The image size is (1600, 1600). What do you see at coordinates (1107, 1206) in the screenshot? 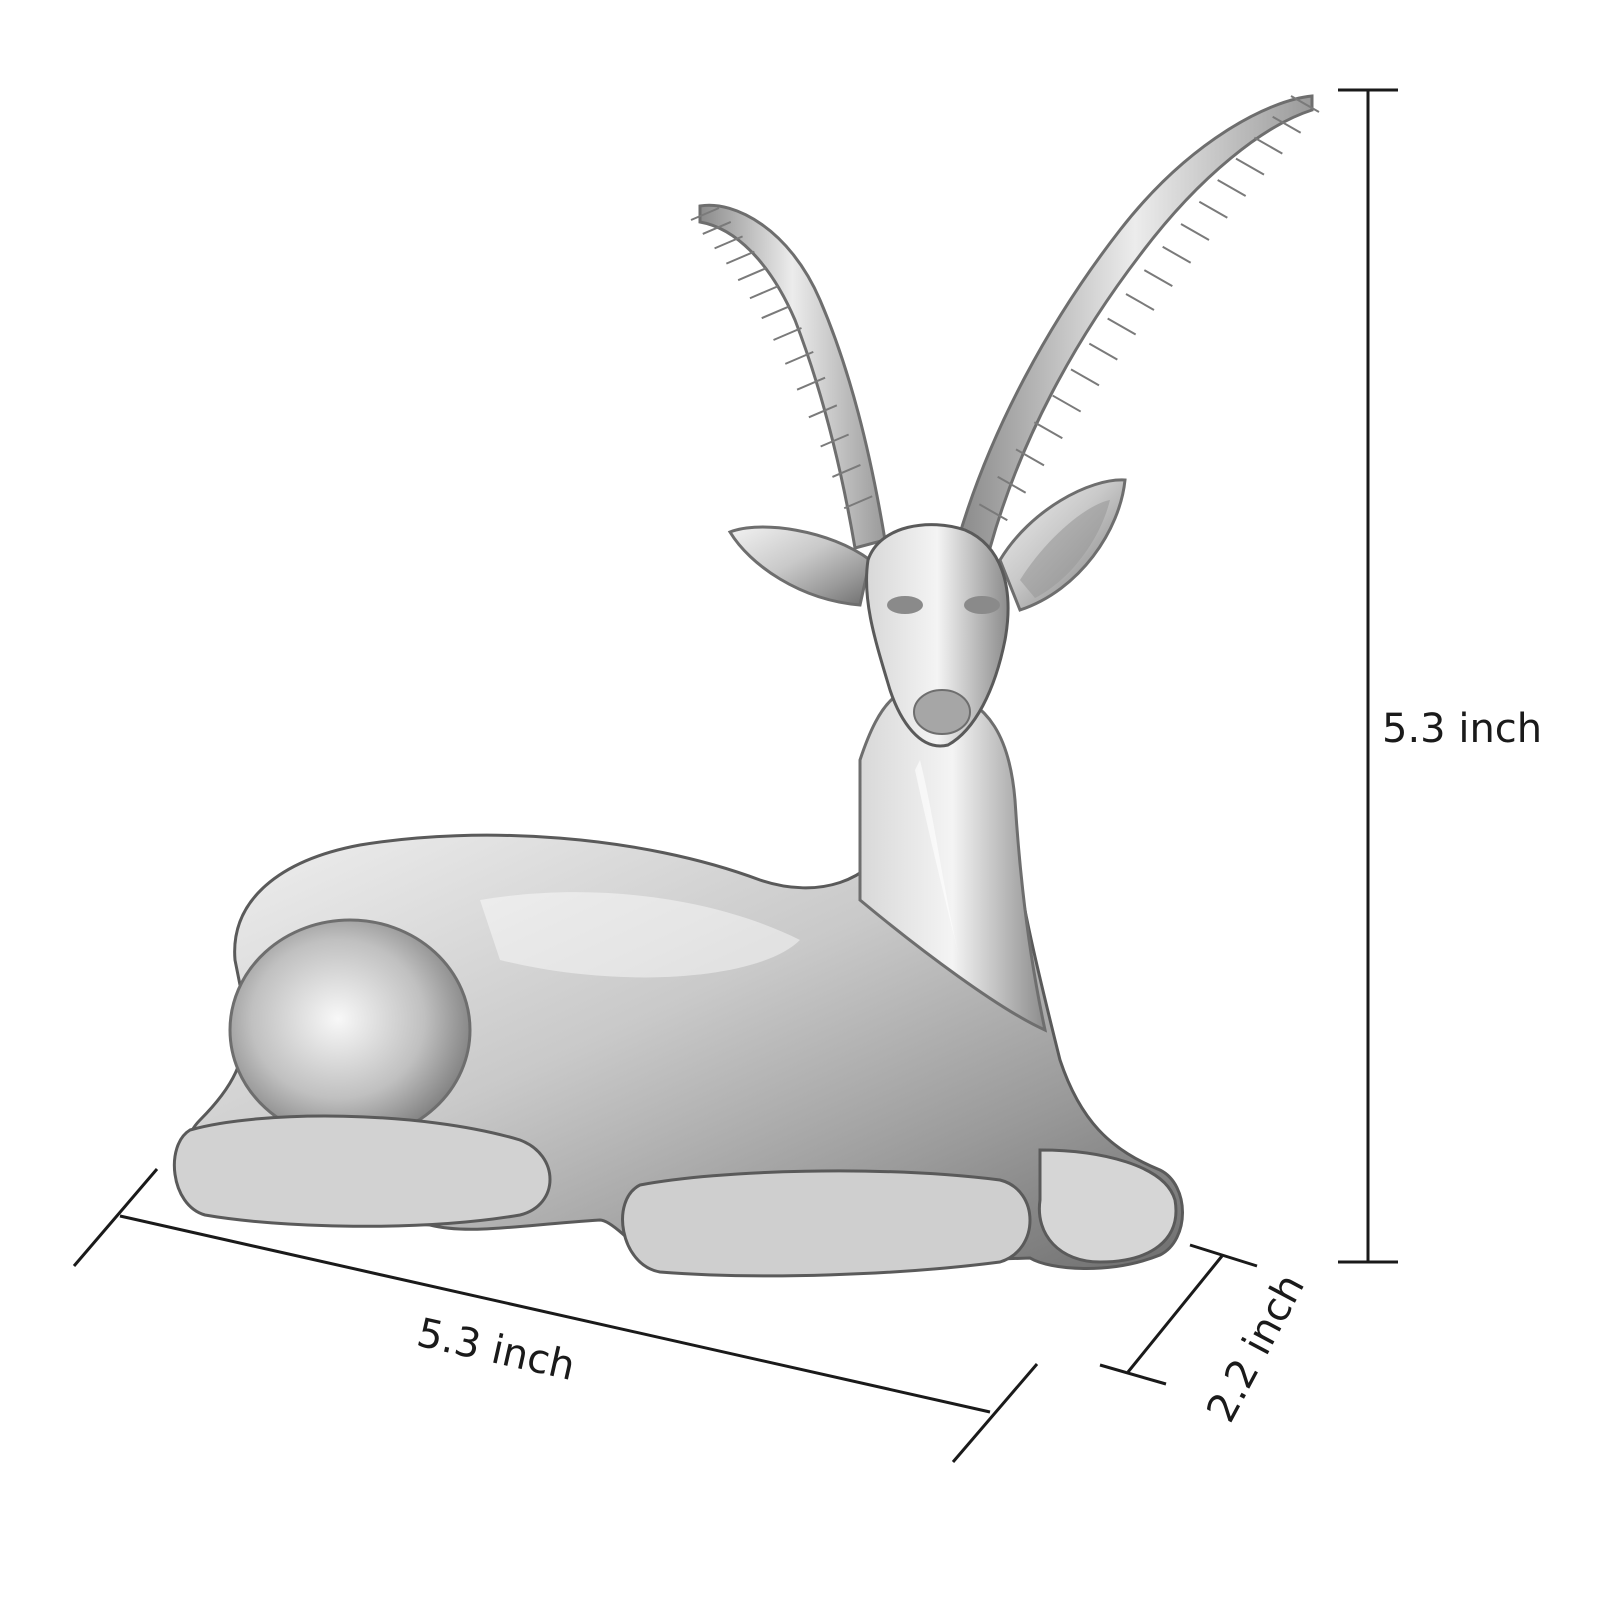
I see `front-leg-right` at bounding box center [1107, 1206].